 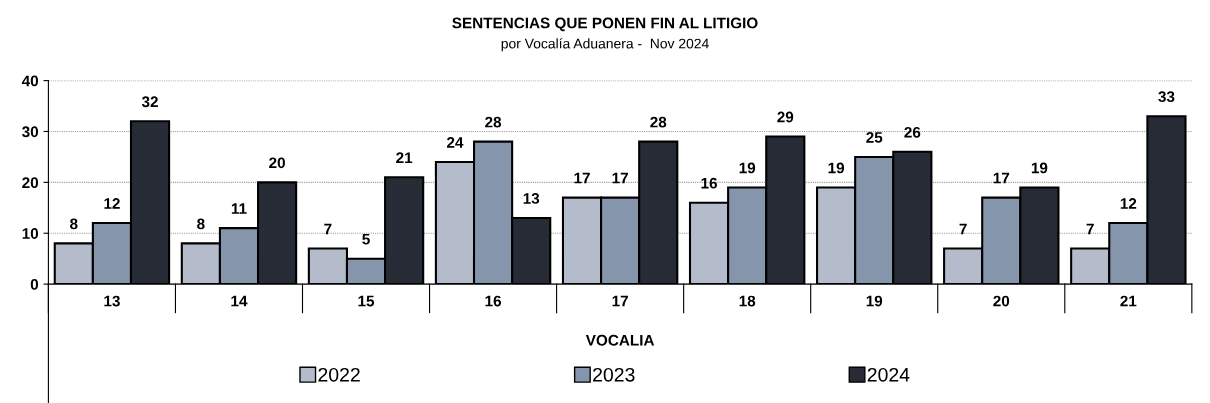 I want to click on data-label: 20, so click(x=277, y=163).